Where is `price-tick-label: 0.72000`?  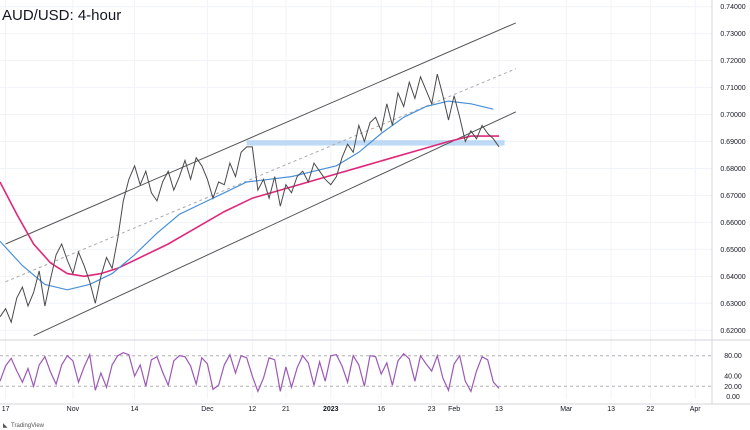
price-tick-label: 0.72000 is located at coordinates (732, 61).